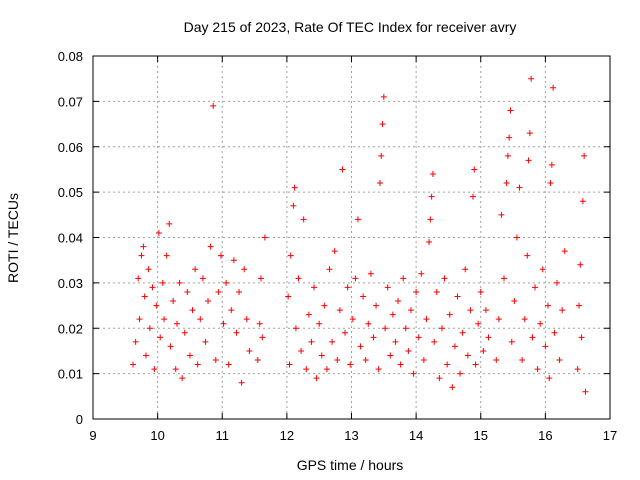 The height and width of the screenshot is (480, 640). I want to click on x-tick-label: 15, so click(481, 435).